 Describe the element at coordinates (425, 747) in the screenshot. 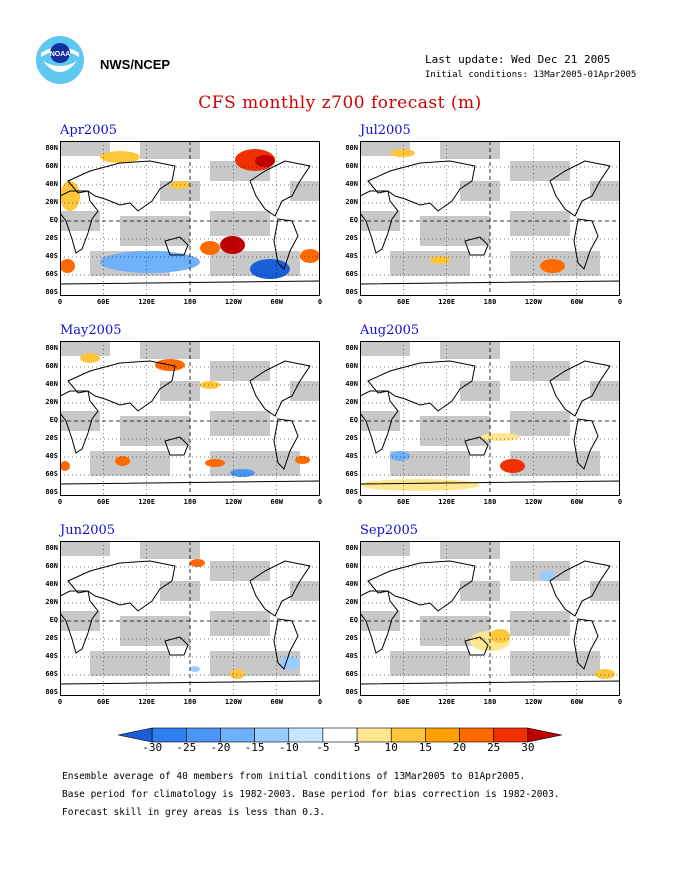

I see `colorbar-tick-label: 15` at that location.